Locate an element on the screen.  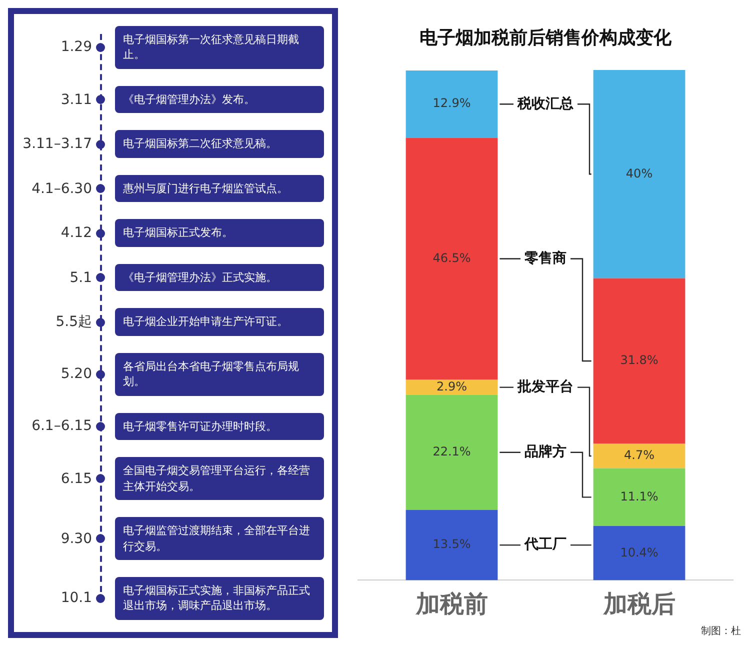
text: 各省局出台本省电子烟零售点布局规划。 is located at coordinates (219, 374).